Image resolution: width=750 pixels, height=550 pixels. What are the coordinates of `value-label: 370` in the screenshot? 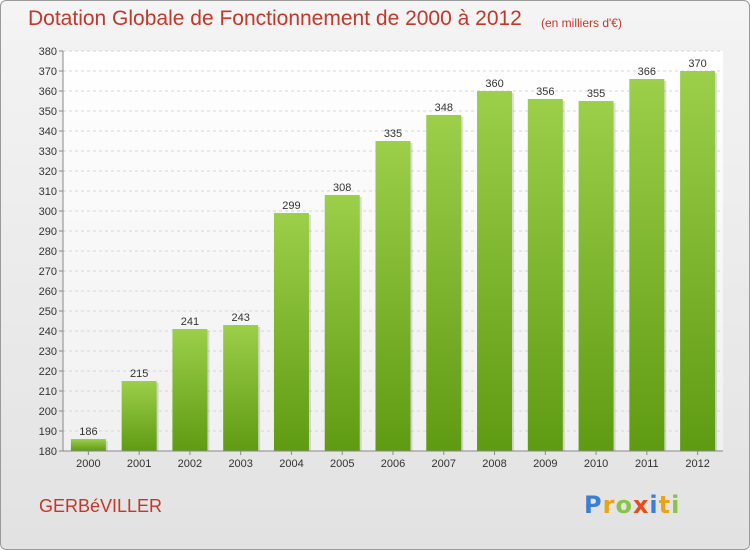 It's located at (697, 64).